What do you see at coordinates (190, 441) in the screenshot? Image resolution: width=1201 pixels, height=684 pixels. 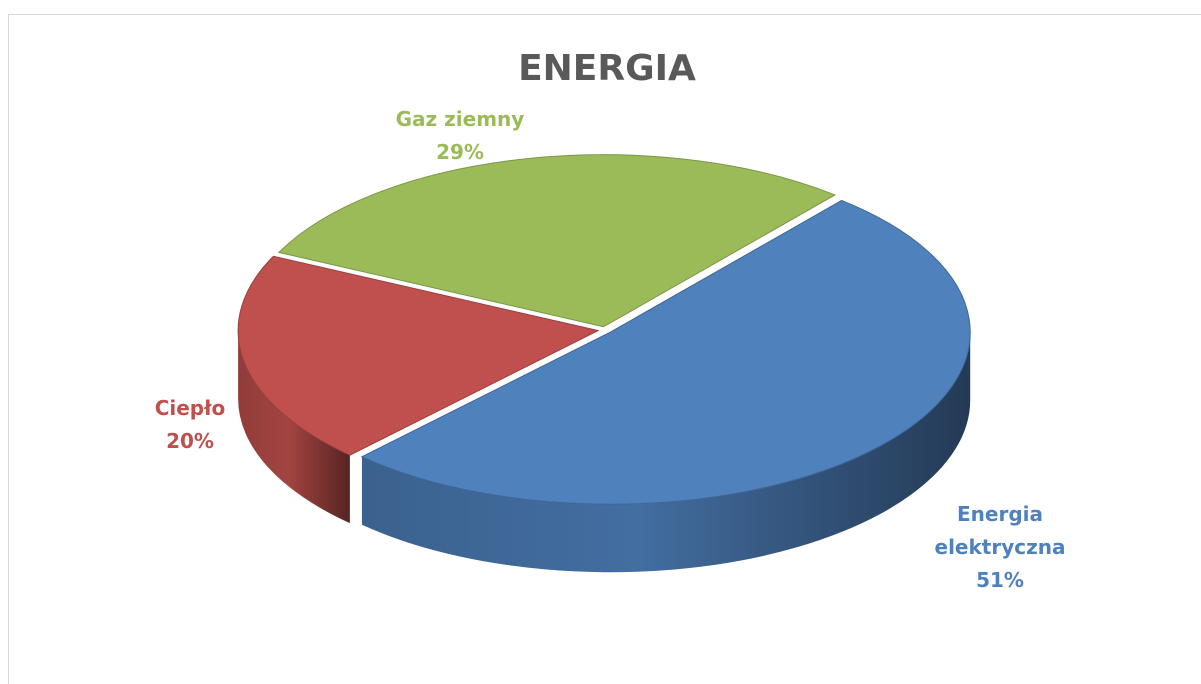 I see `value-label: 20%` at bounding box center [190, 441].